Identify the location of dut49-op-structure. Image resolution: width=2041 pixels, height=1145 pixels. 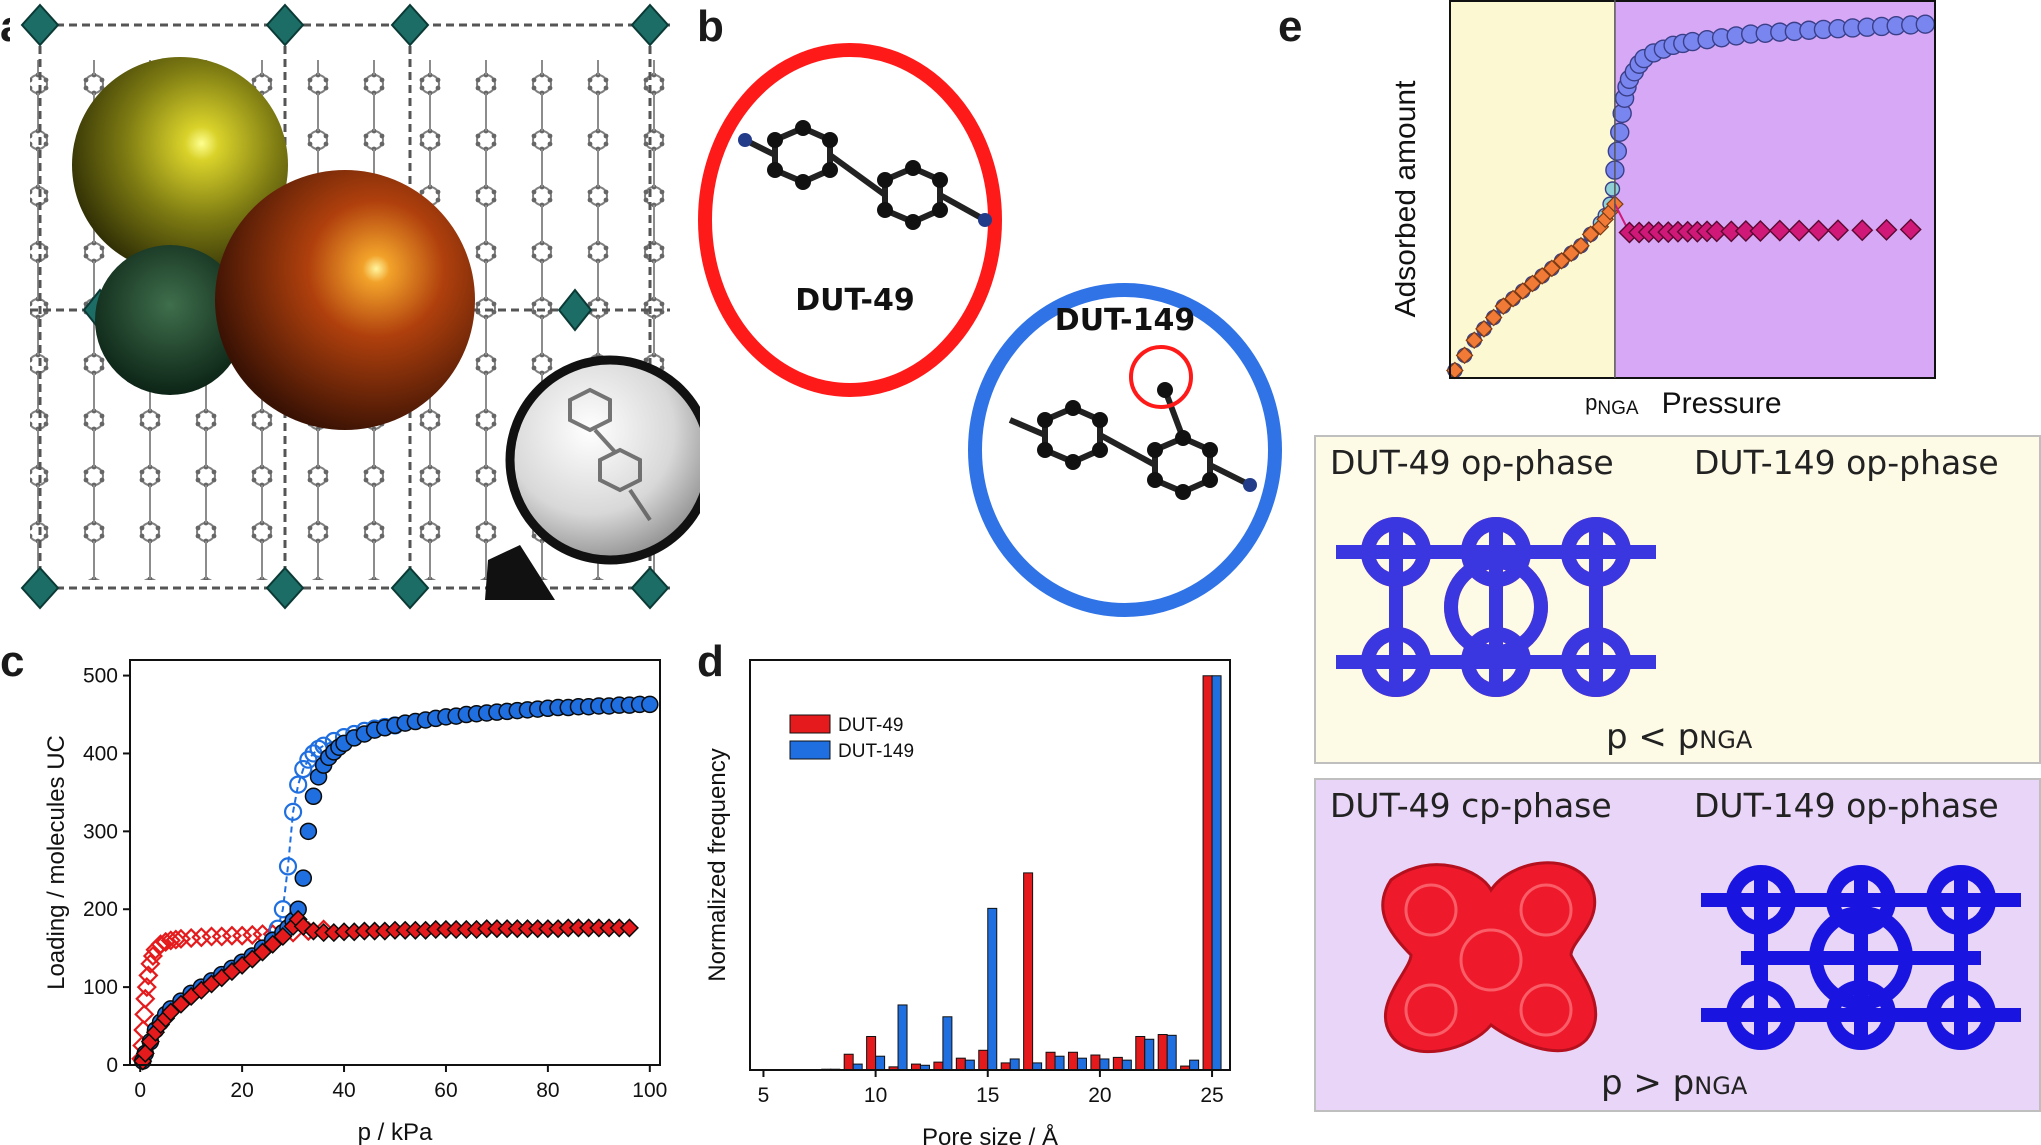
(1496, 607).